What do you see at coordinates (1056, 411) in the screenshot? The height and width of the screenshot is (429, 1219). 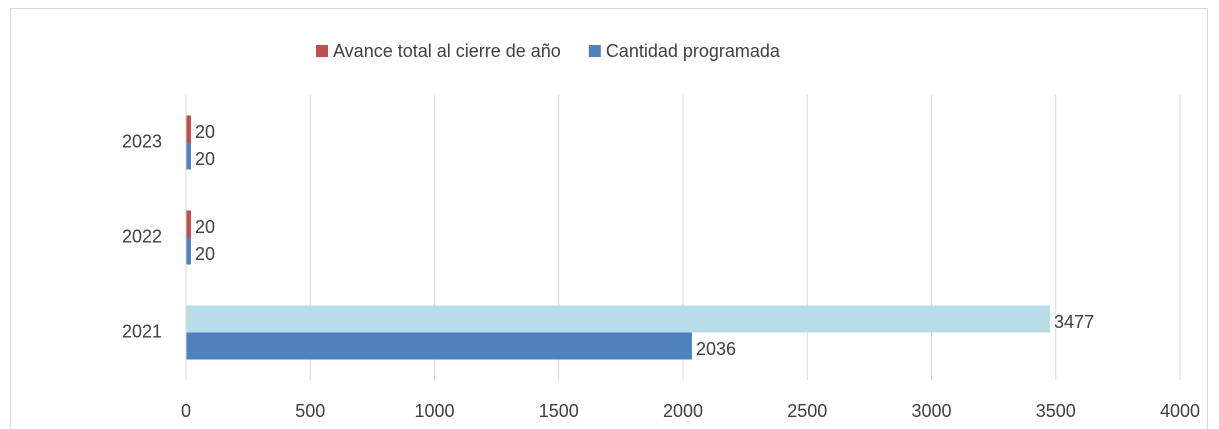 I see `x-tick-label: 3500` at bounding box center [1056, 411].